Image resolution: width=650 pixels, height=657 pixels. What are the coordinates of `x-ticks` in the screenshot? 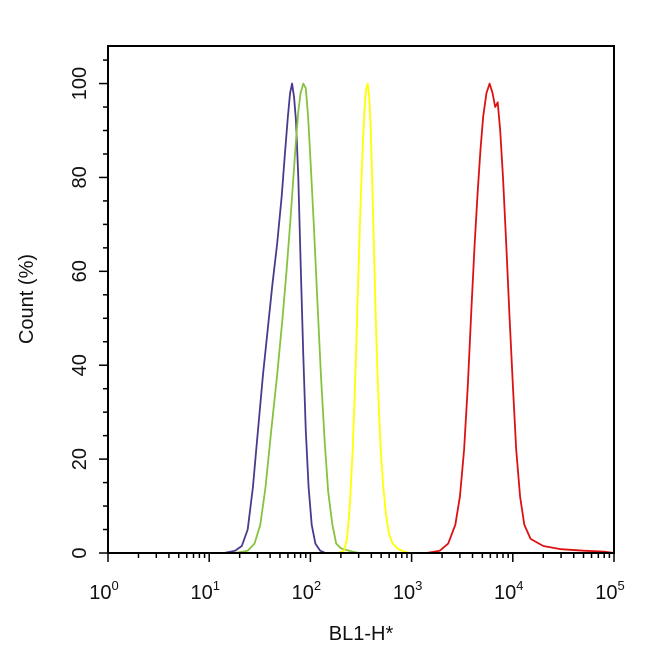 It's located at (361, 557).